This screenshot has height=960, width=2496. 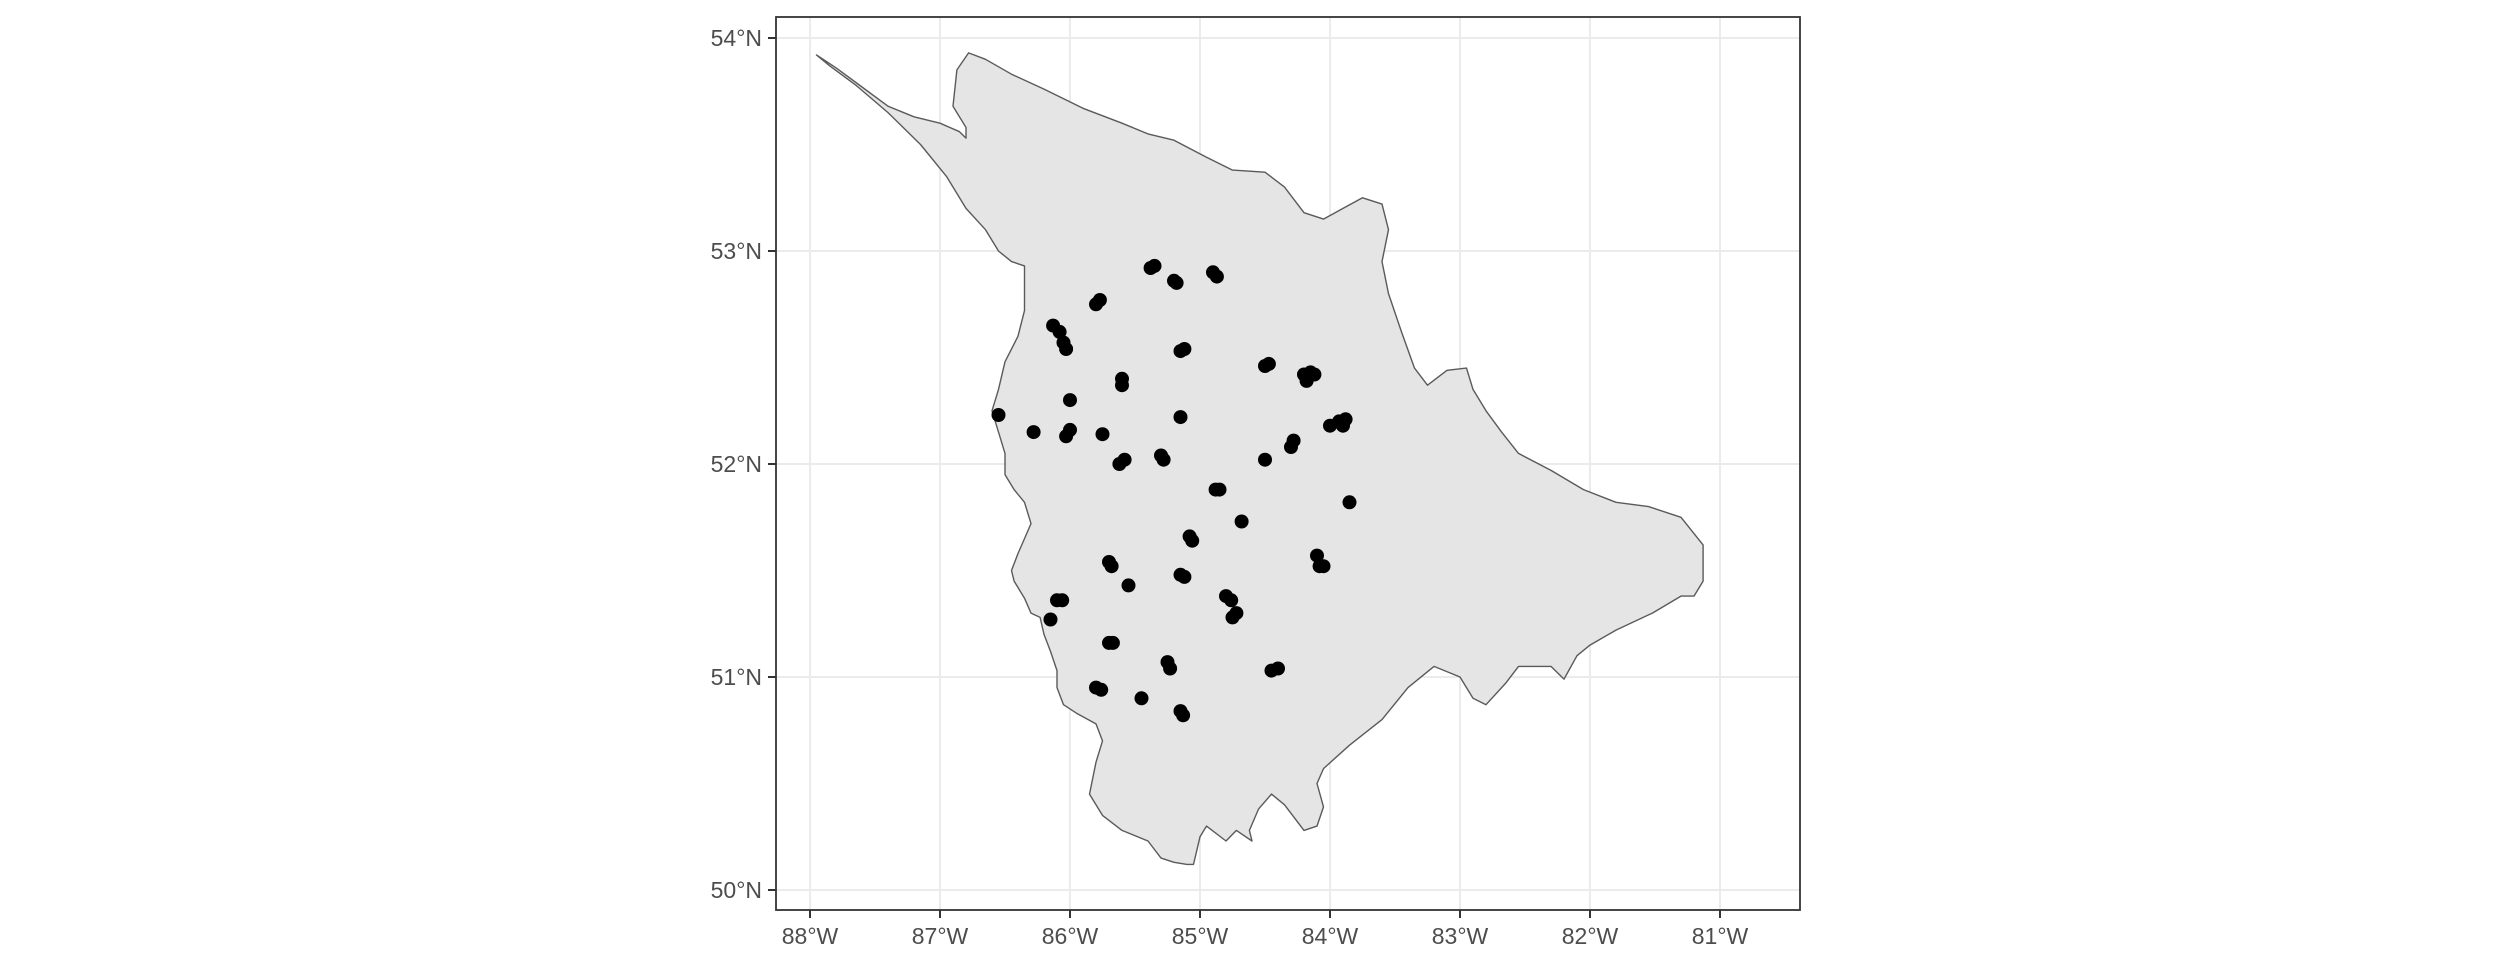 What do you see at coordinates (1720, 936) in the screenshot?
I see `x-tick-label: 81°W` at bounding box center [1720, 936].